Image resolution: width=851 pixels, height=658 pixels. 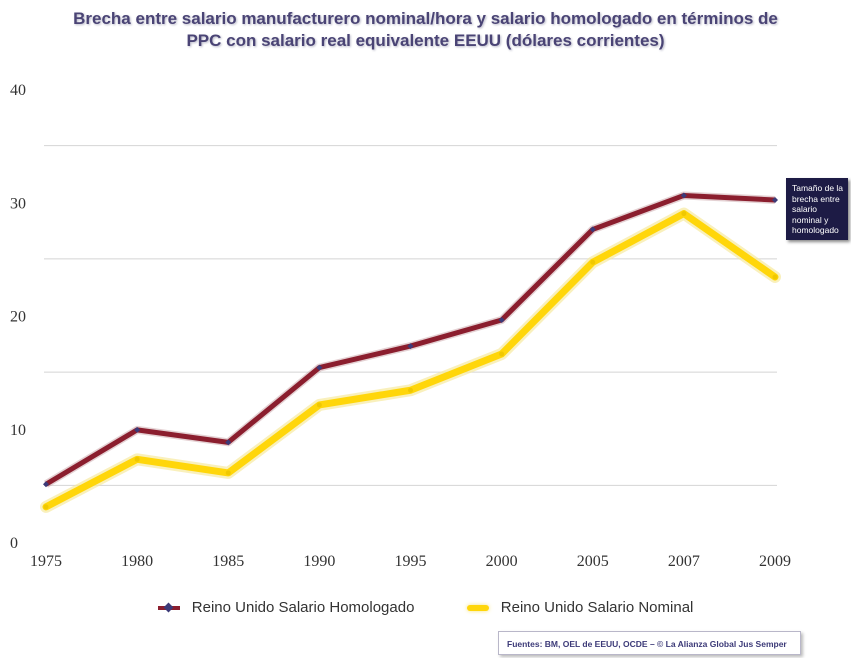 What do you see at coordinates (477, 607) in the screenshot?
I see `legend-swatch-nominal` at bounding box center [477, 607].